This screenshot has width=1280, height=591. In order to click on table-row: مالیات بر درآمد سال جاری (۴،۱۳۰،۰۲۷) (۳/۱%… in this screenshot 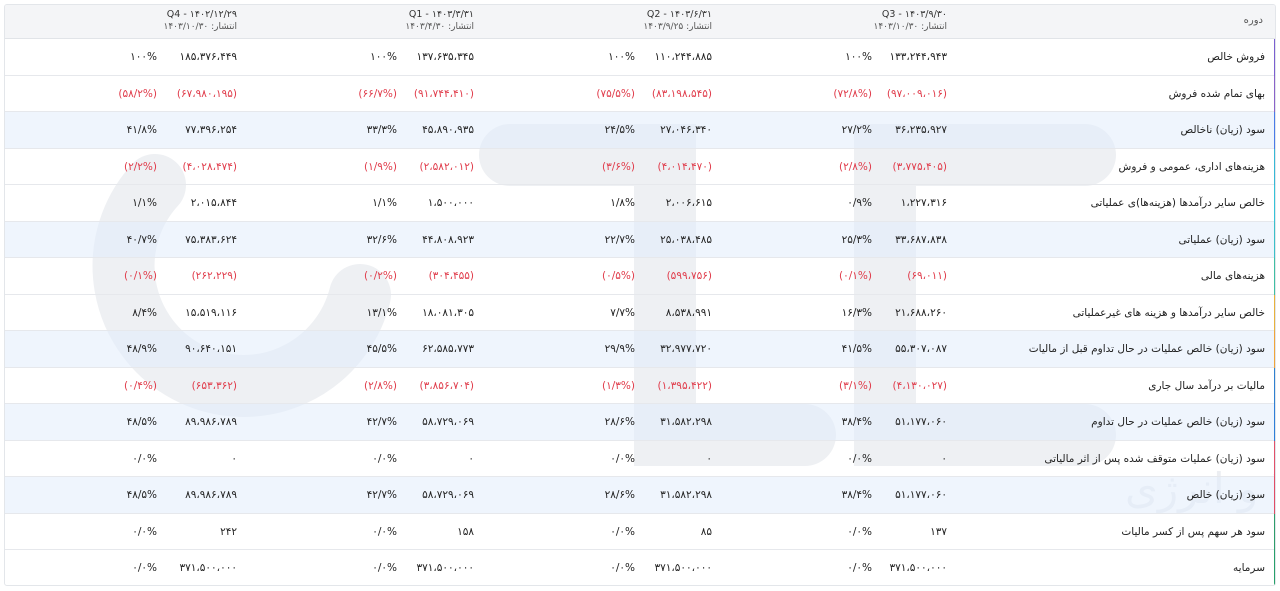, I will do `click(640, 385)`.